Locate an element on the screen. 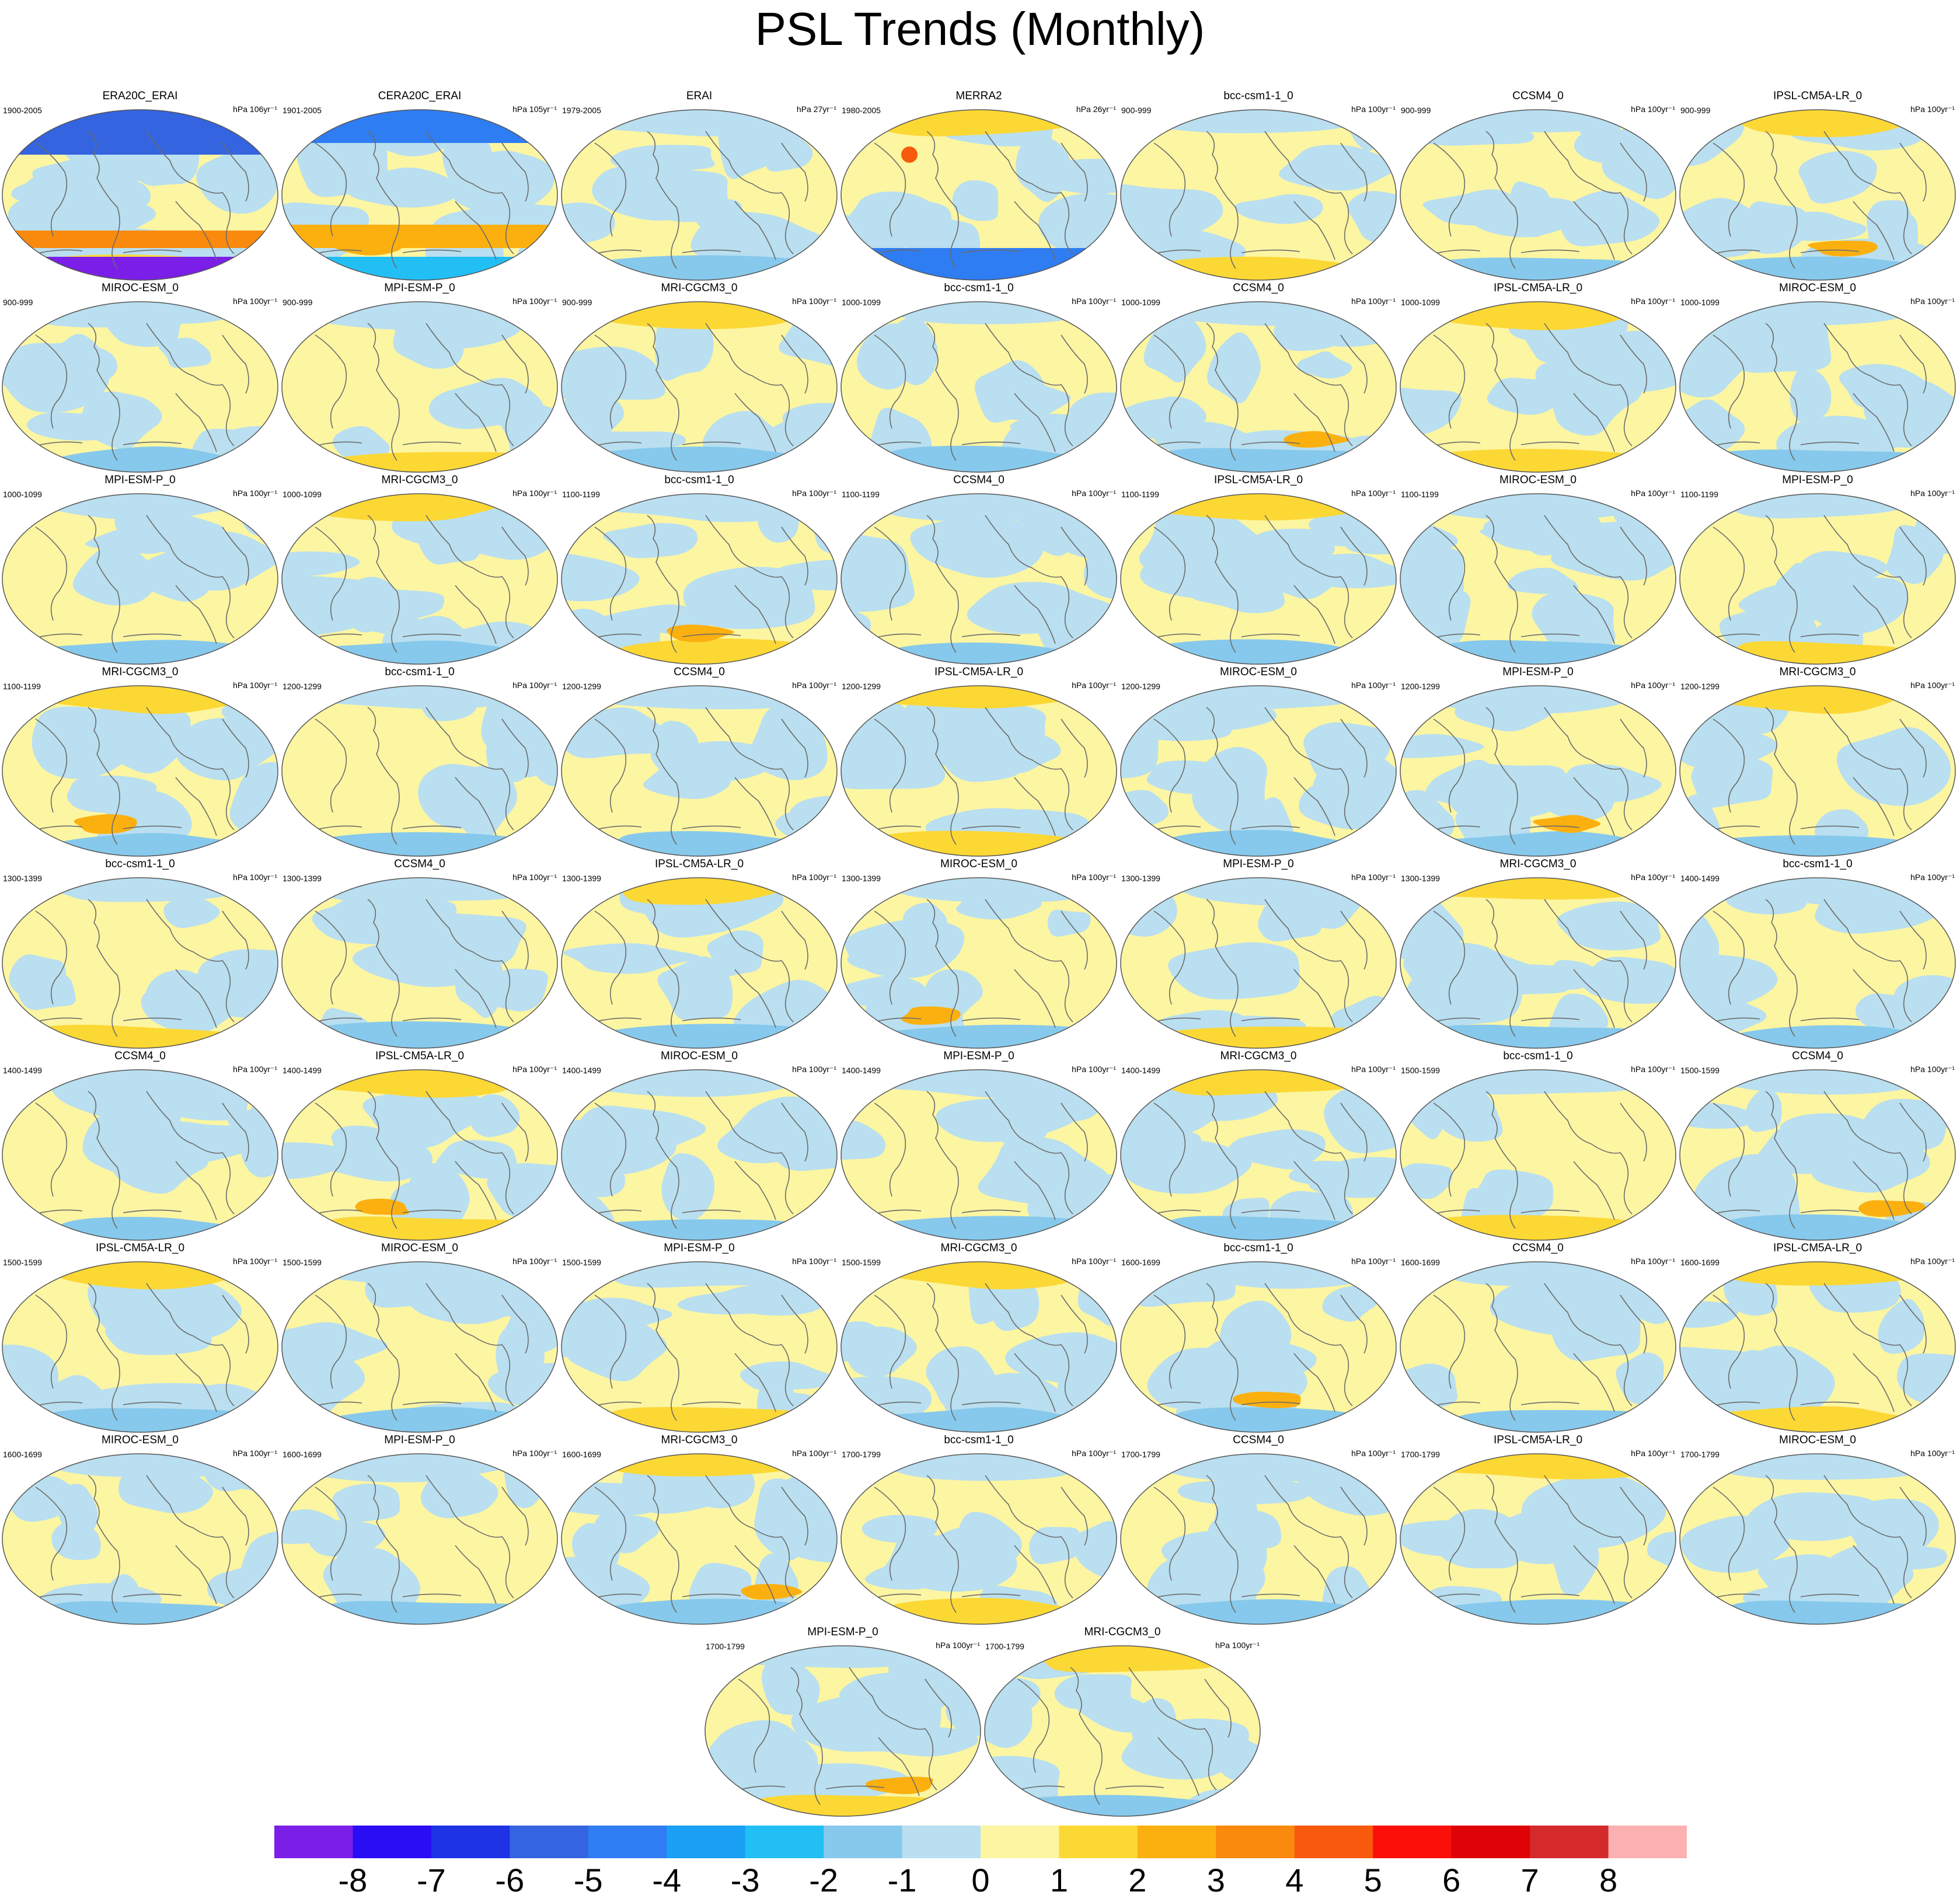 The width and height of the screenshot is (1960, 1902). colorbar-tick-label: 0 is located at coordinates (980, 1880).